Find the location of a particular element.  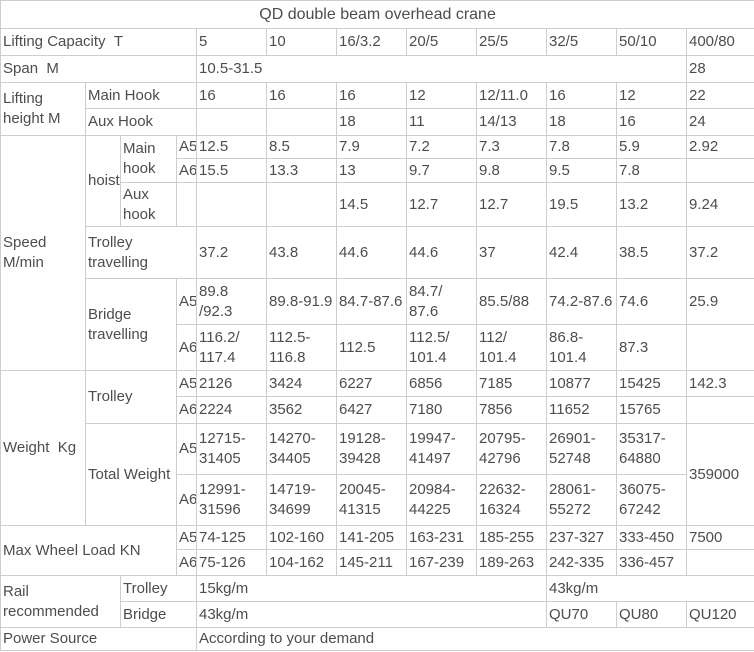

speed-main-hook-label: Main hook is located at coordinates (148, 159).